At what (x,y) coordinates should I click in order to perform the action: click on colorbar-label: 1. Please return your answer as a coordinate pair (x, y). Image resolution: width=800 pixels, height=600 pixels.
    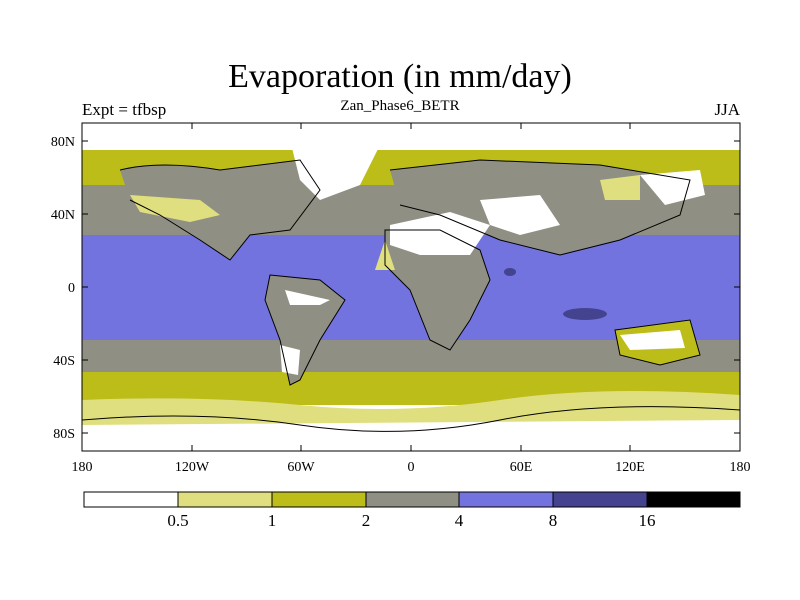
    Looking at the image, I should click on (272, 520).